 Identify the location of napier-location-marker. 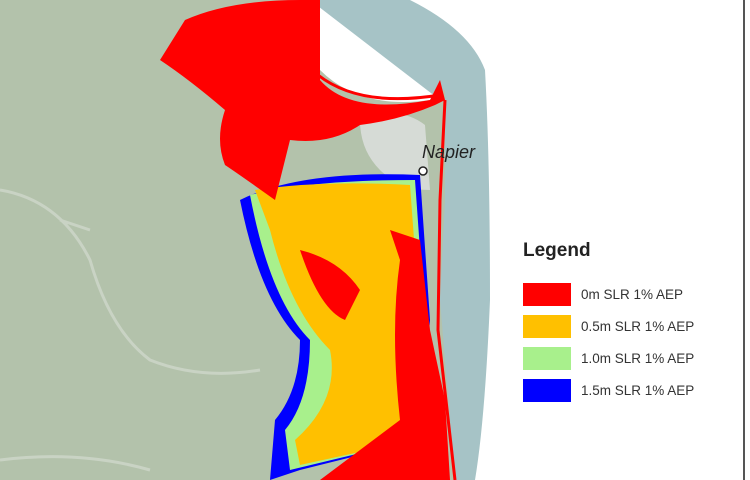
(423, 171).